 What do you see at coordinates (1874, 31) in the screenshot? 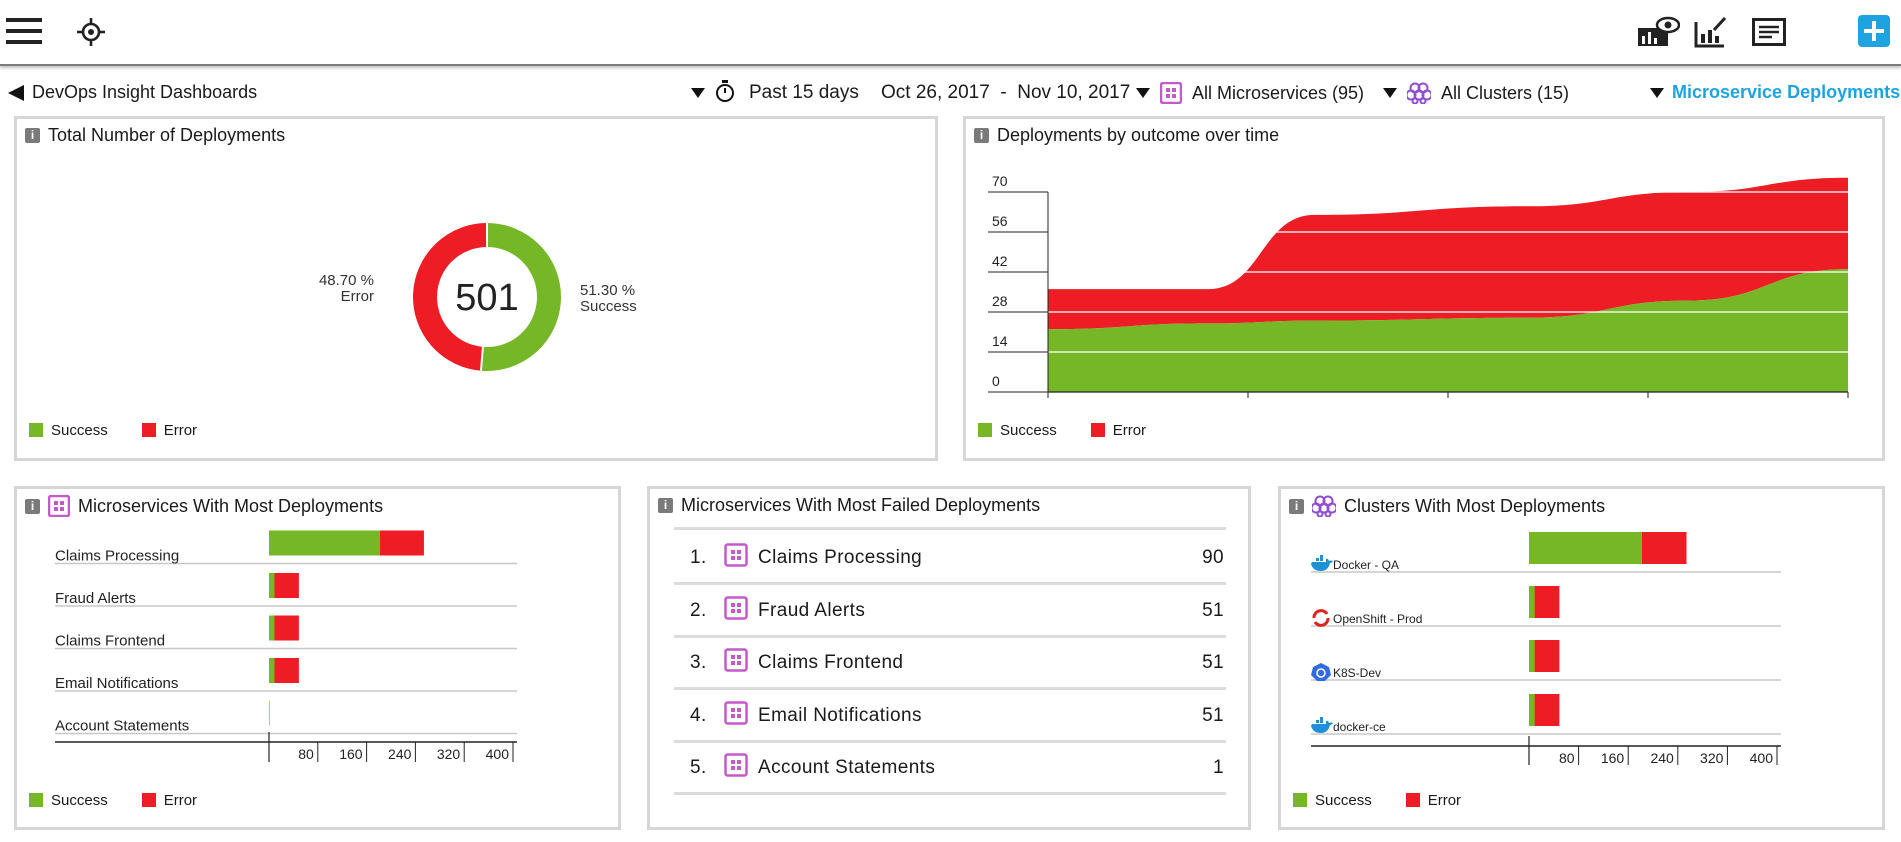
I see `add-icon` at bounding box center [1874, 31].